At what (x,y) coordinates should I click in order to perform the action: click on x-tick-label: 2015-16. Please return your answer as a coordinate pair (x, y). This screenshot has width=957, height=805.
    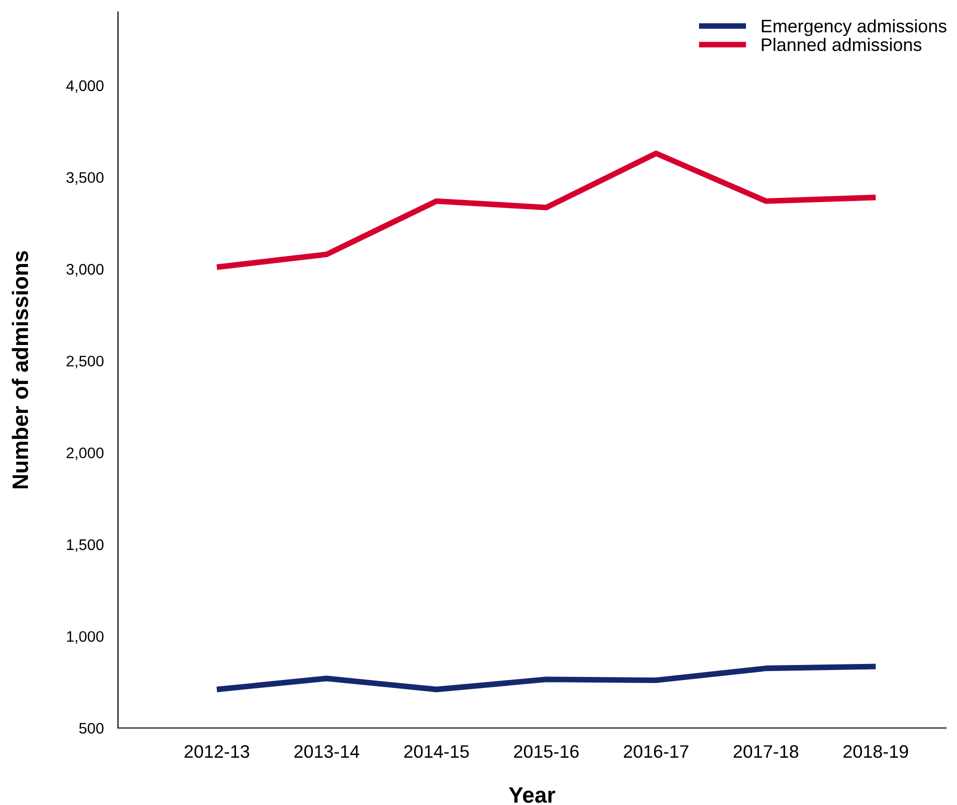
    Looking at the image, I should click on (546, 751).